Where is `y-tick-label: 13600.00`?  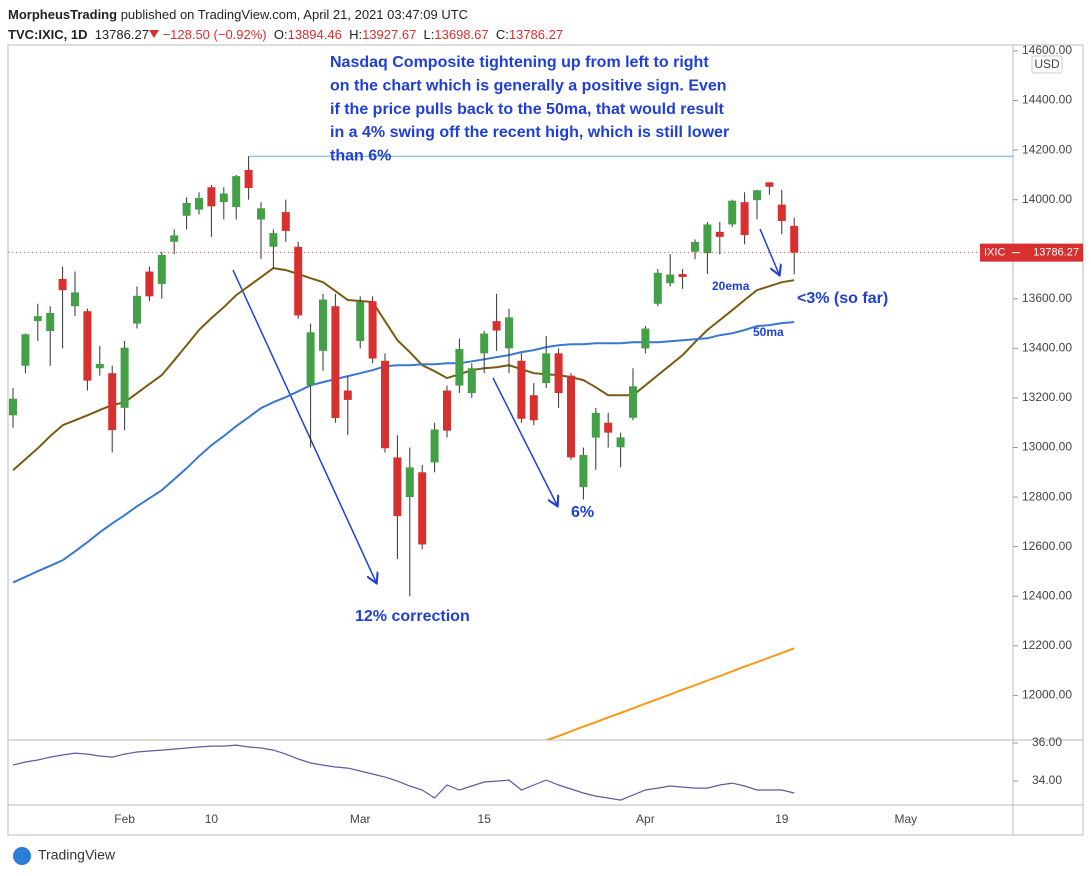
y-tick-label: 13600.00 is located at coordinates (1047, 298).